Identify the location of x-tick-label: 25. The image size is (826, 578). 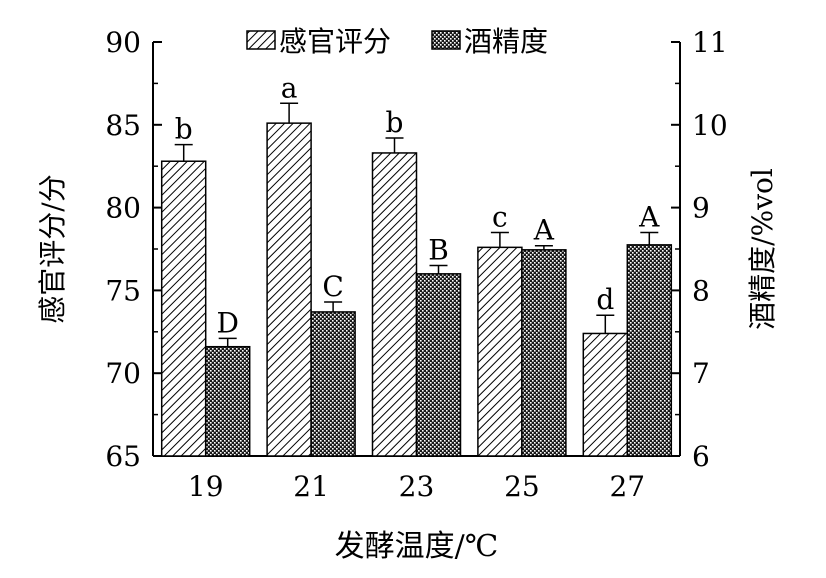
(522, 486).